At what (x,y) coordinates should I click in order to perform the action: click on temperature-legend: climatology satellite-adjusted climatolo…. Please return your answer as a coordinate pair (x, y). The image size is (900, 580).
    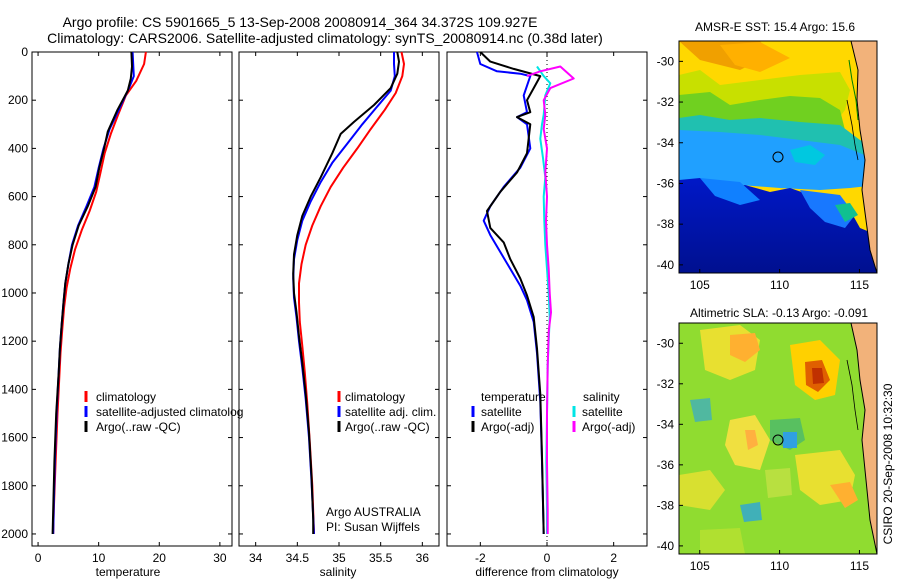
    Looking at the image, I should click on (163, 412).